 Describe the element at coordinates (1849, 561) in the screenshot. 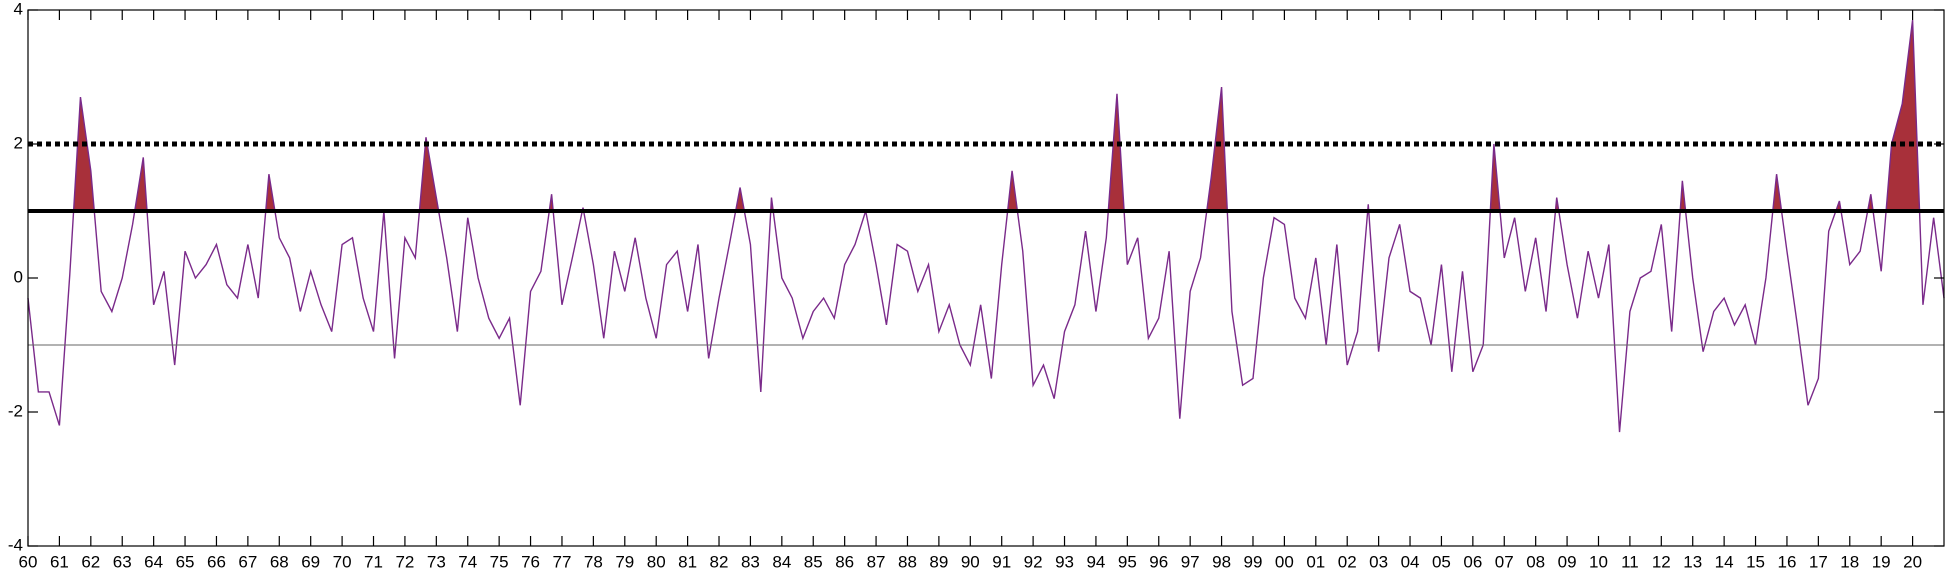

I see `x-tick-label: 18` at that location.